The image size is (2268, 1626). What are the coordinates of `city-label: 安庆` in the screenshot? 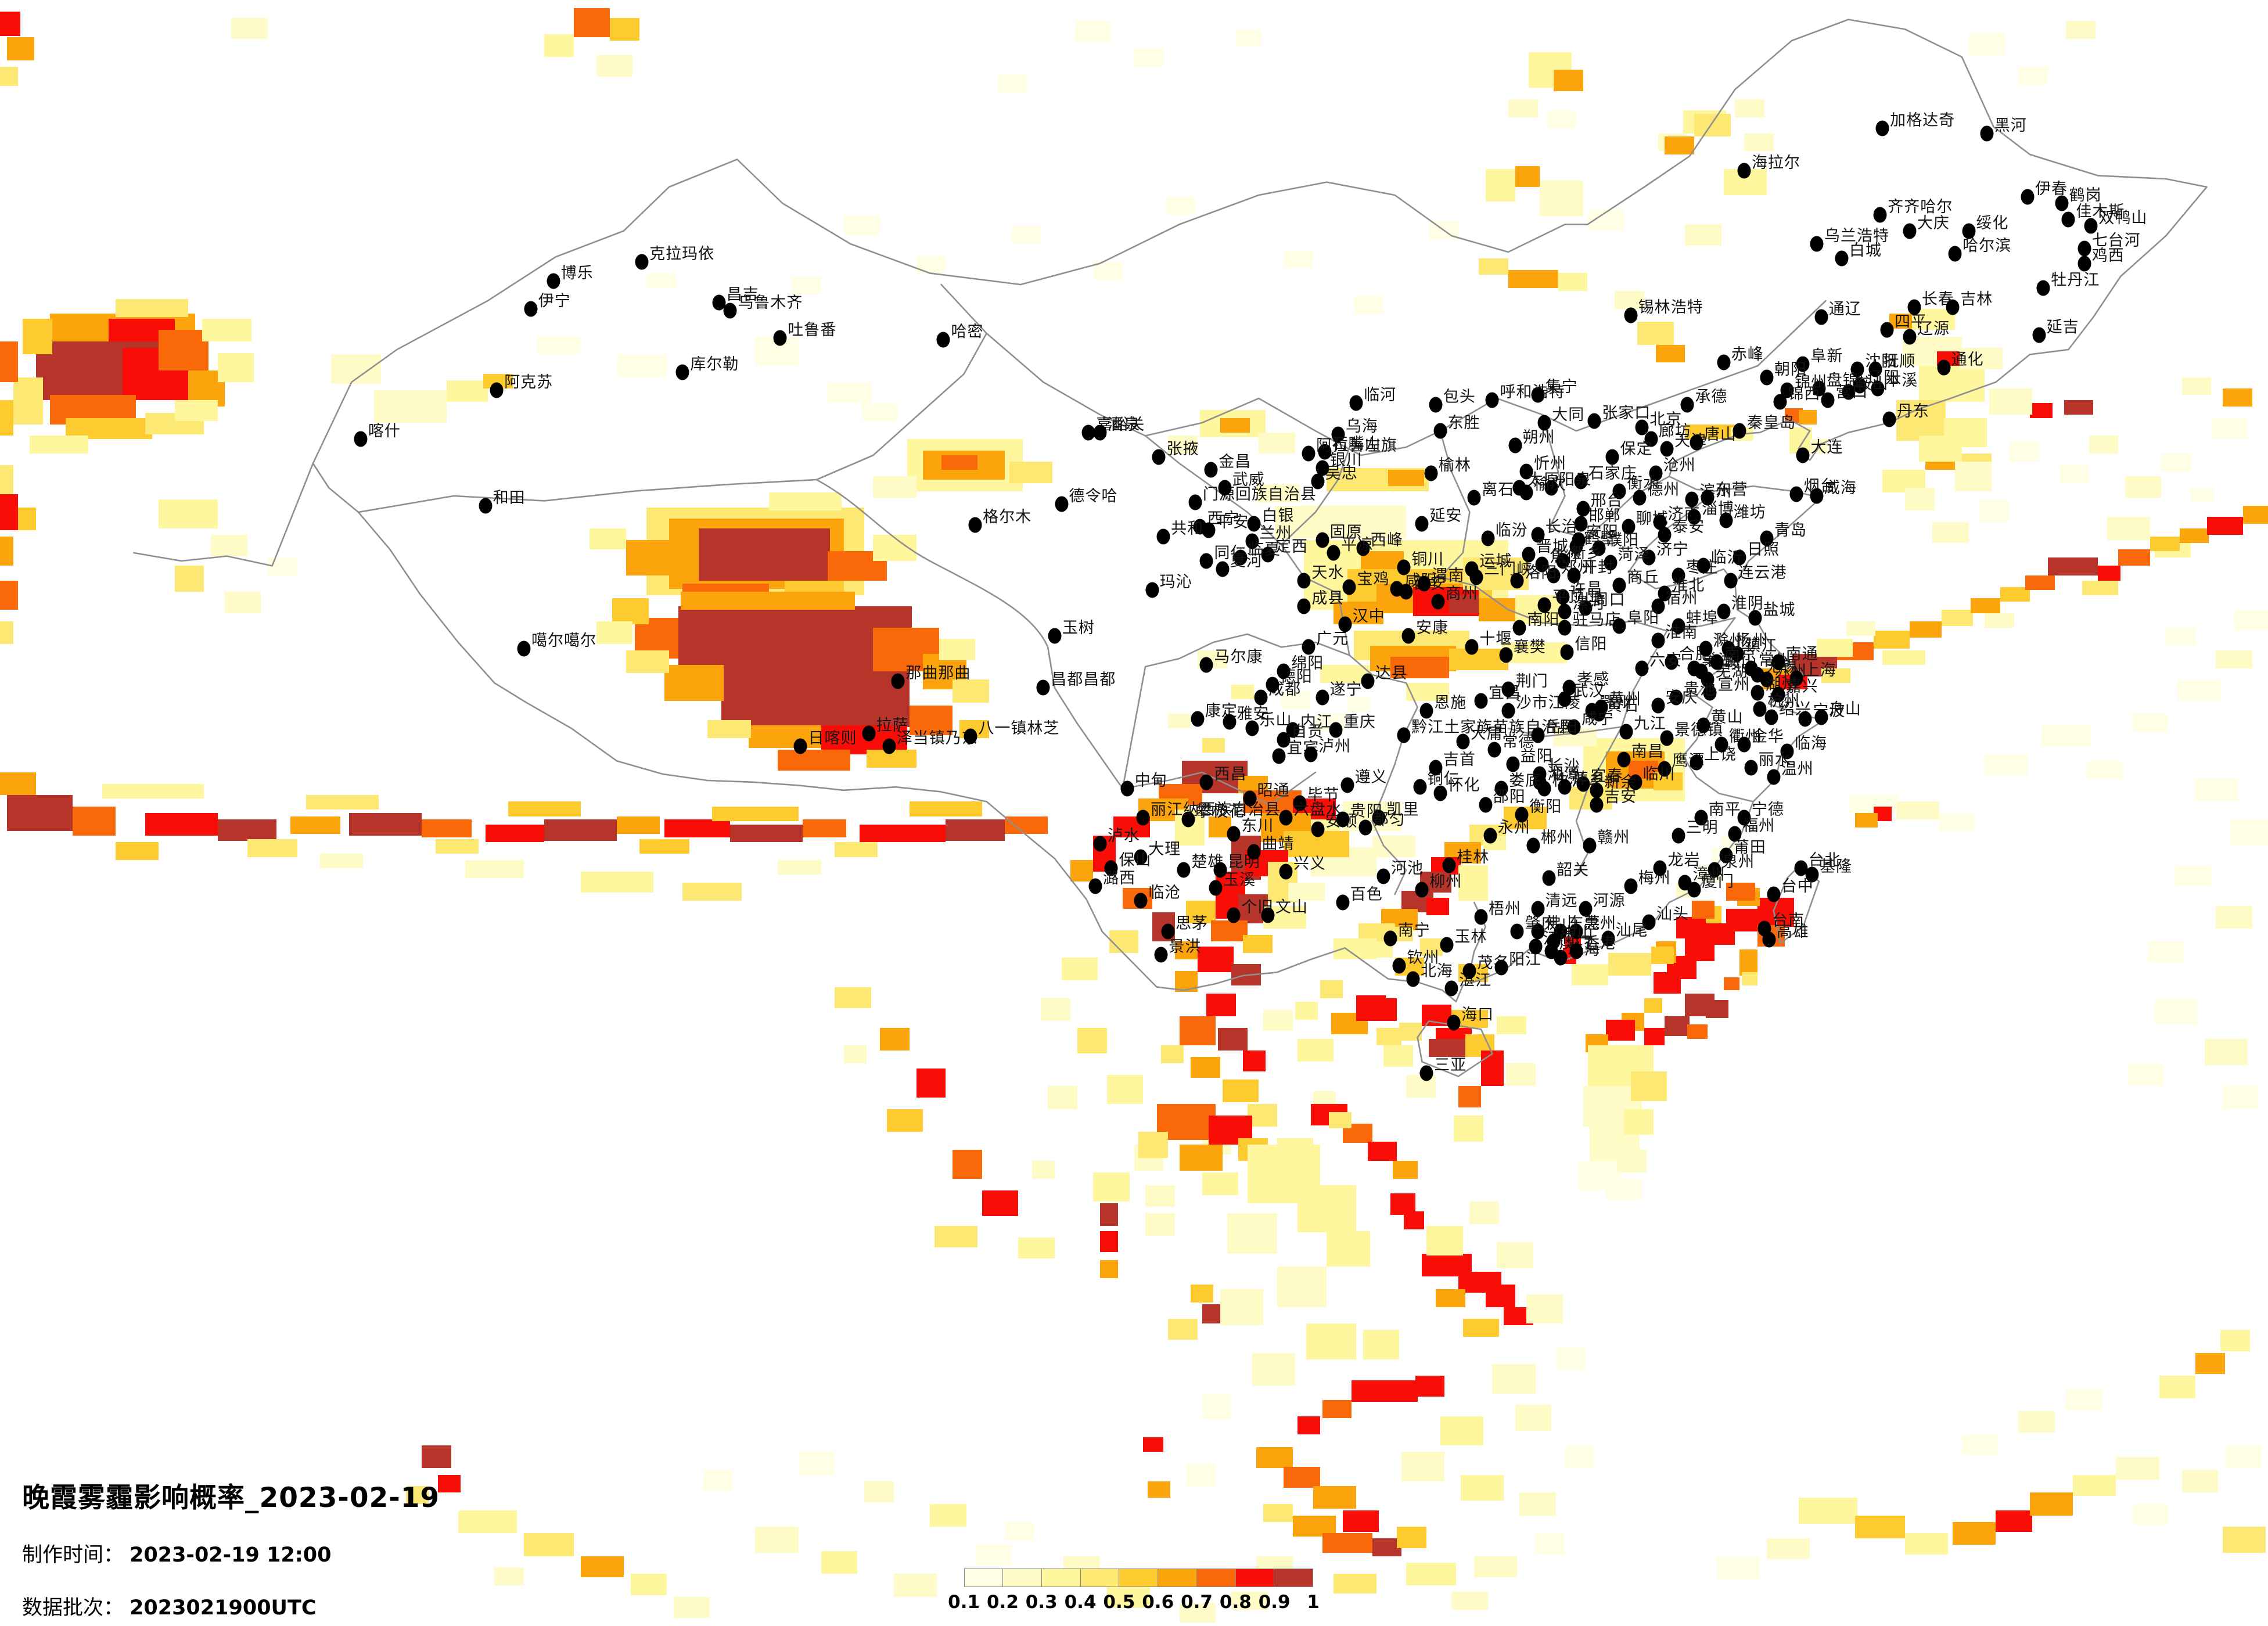 It's located at (1681, 698).